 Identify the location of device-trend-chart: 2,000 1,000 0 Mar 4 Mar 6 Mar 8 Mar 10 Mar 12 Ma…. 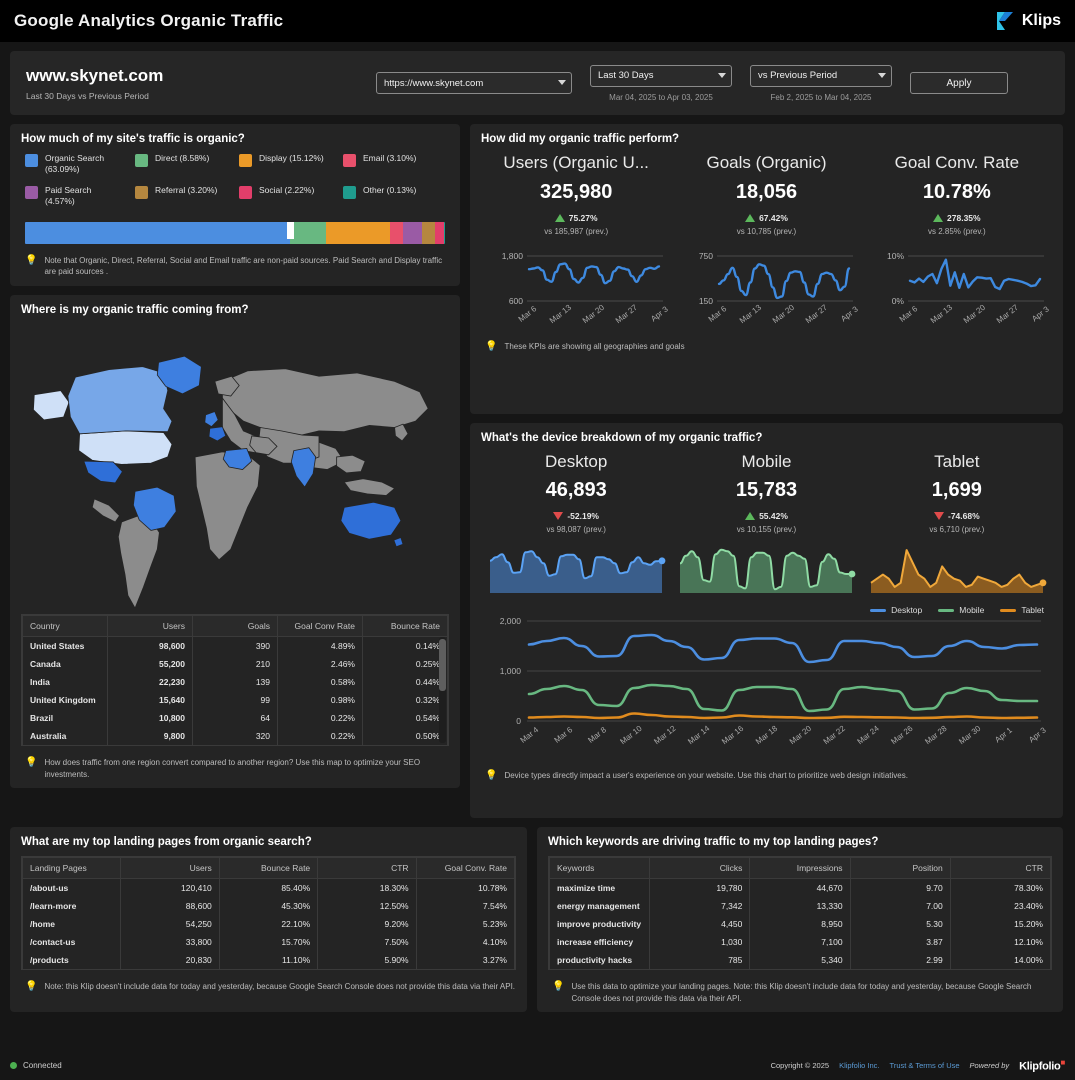
(766, 691).